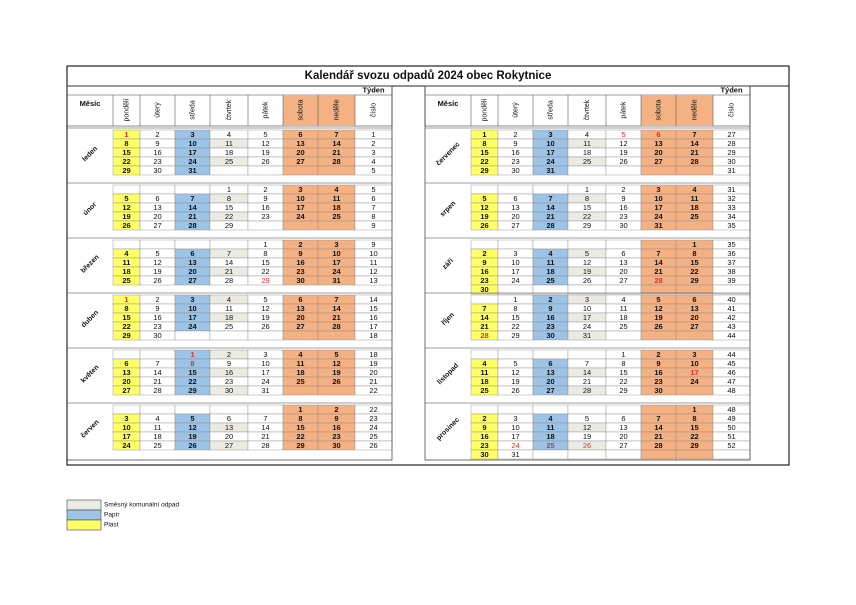 The width and height of the screenshot is (856, 605). I want to click on day-number: 23, so click(157, 161).